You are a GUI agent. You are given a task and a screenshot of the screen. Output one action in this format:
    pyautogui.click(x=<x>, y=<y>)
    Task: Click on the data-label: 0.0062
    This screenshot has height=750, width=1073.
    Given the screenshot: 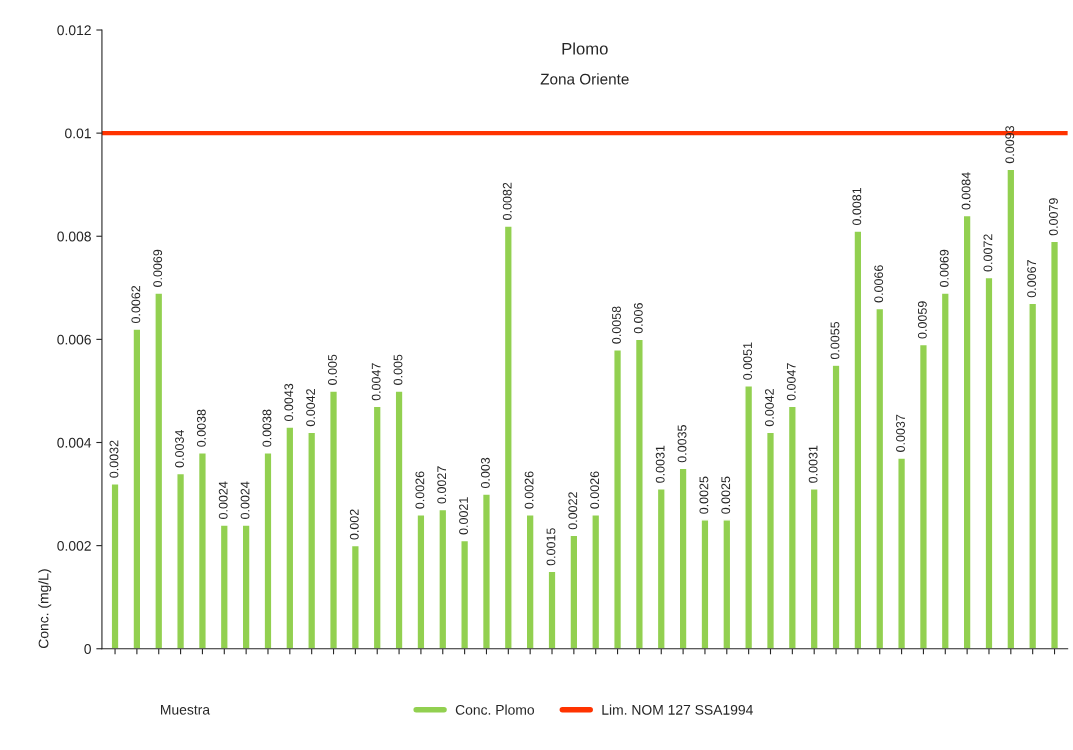 What is the action you would take?
    pyautogui.click(x=136, y=304)
    